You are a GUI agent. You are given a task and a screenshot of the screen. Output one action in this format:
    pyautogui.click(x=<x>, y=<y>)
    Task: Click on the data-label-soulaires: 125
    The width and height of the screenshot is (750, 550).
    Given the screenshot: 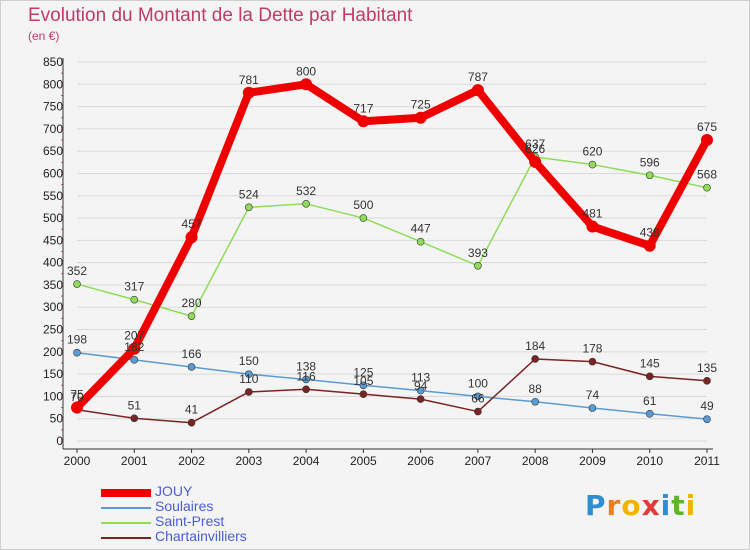 What is the action you would take?
    pyautogui.click(x=363, y=372)
    